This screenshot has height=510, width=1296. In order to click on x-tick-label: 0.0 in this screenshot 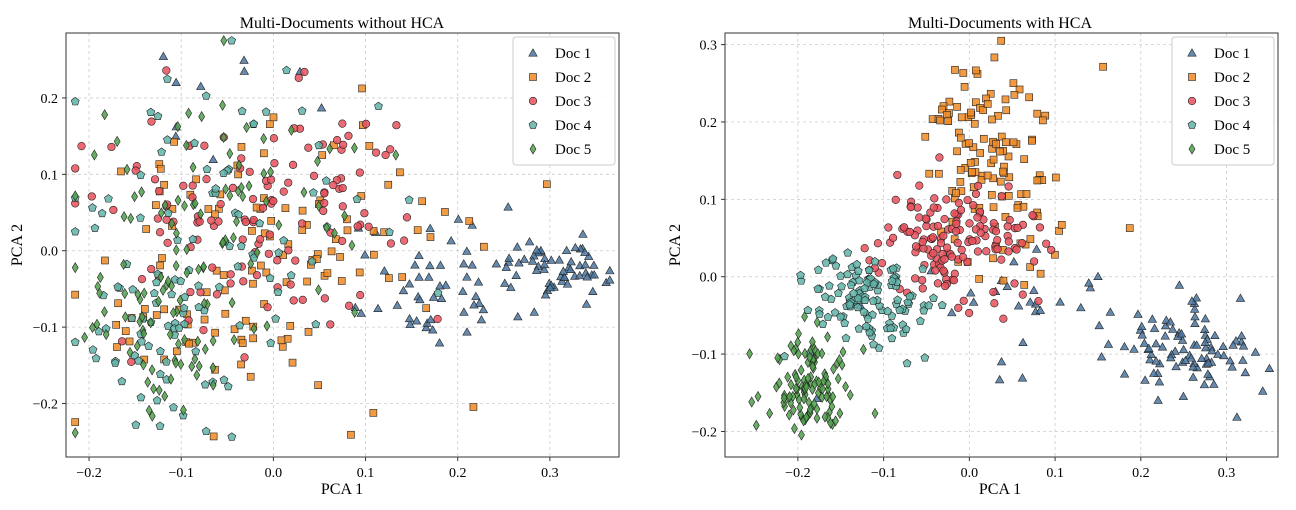, I will do `click(970, 473)`.